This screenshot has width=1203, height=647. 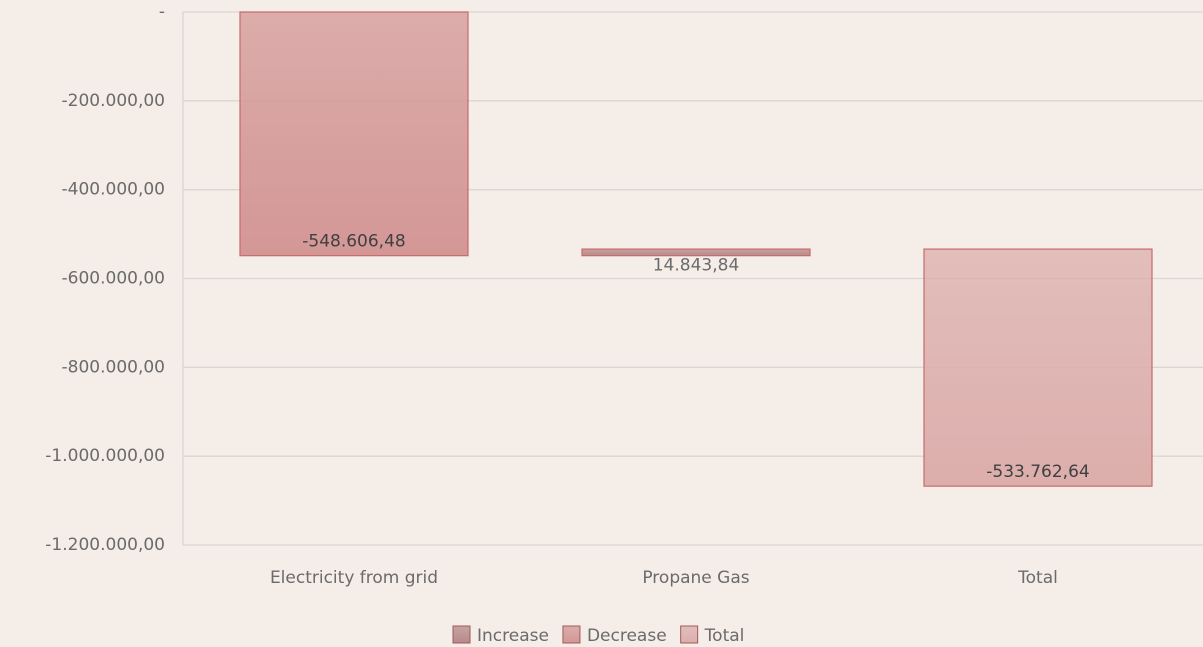 I want to click on y-tick-label: -200.000,00, so click(x=113, y=101).